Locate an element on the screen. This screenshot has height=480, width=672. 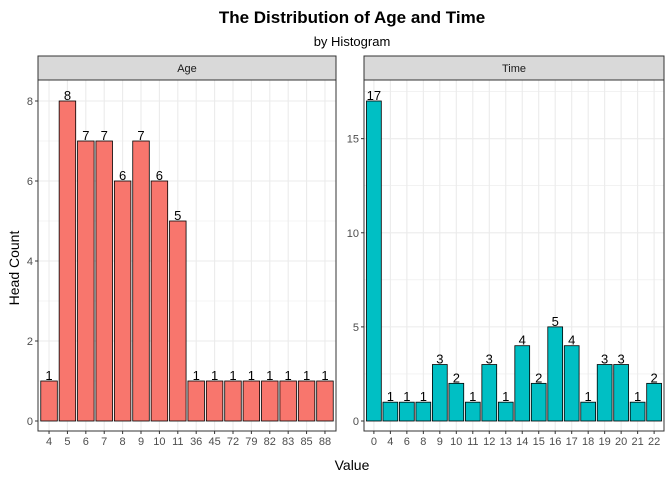
x-tick-label: 85 is located at coordinates (306, 442).